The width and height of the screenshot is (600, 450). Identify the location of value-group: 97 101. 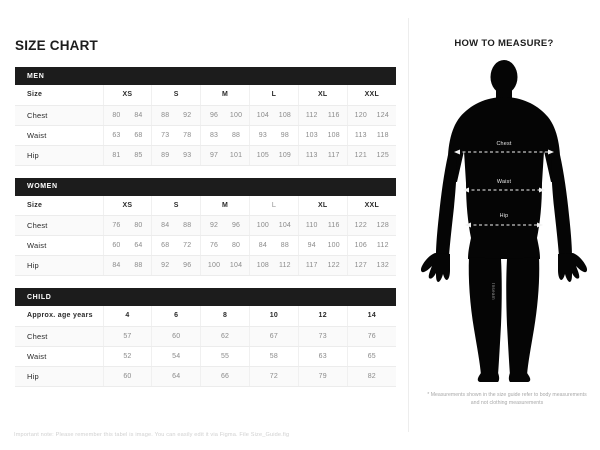
(225, 155).